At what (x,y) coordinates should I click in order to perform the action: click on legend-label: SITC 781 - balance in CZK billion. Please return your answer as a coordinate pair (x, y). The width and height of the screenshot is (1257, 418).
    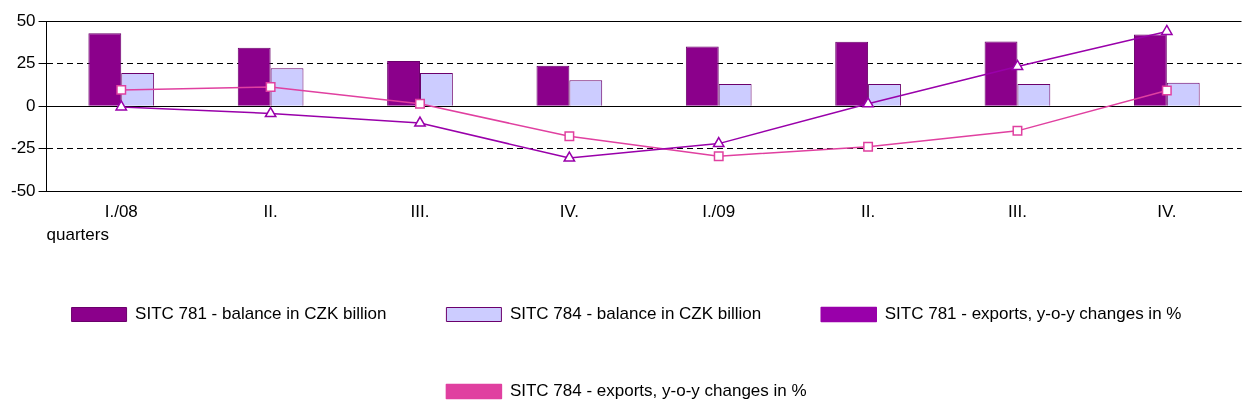
    Looking at the image, I should click on (261, 314).